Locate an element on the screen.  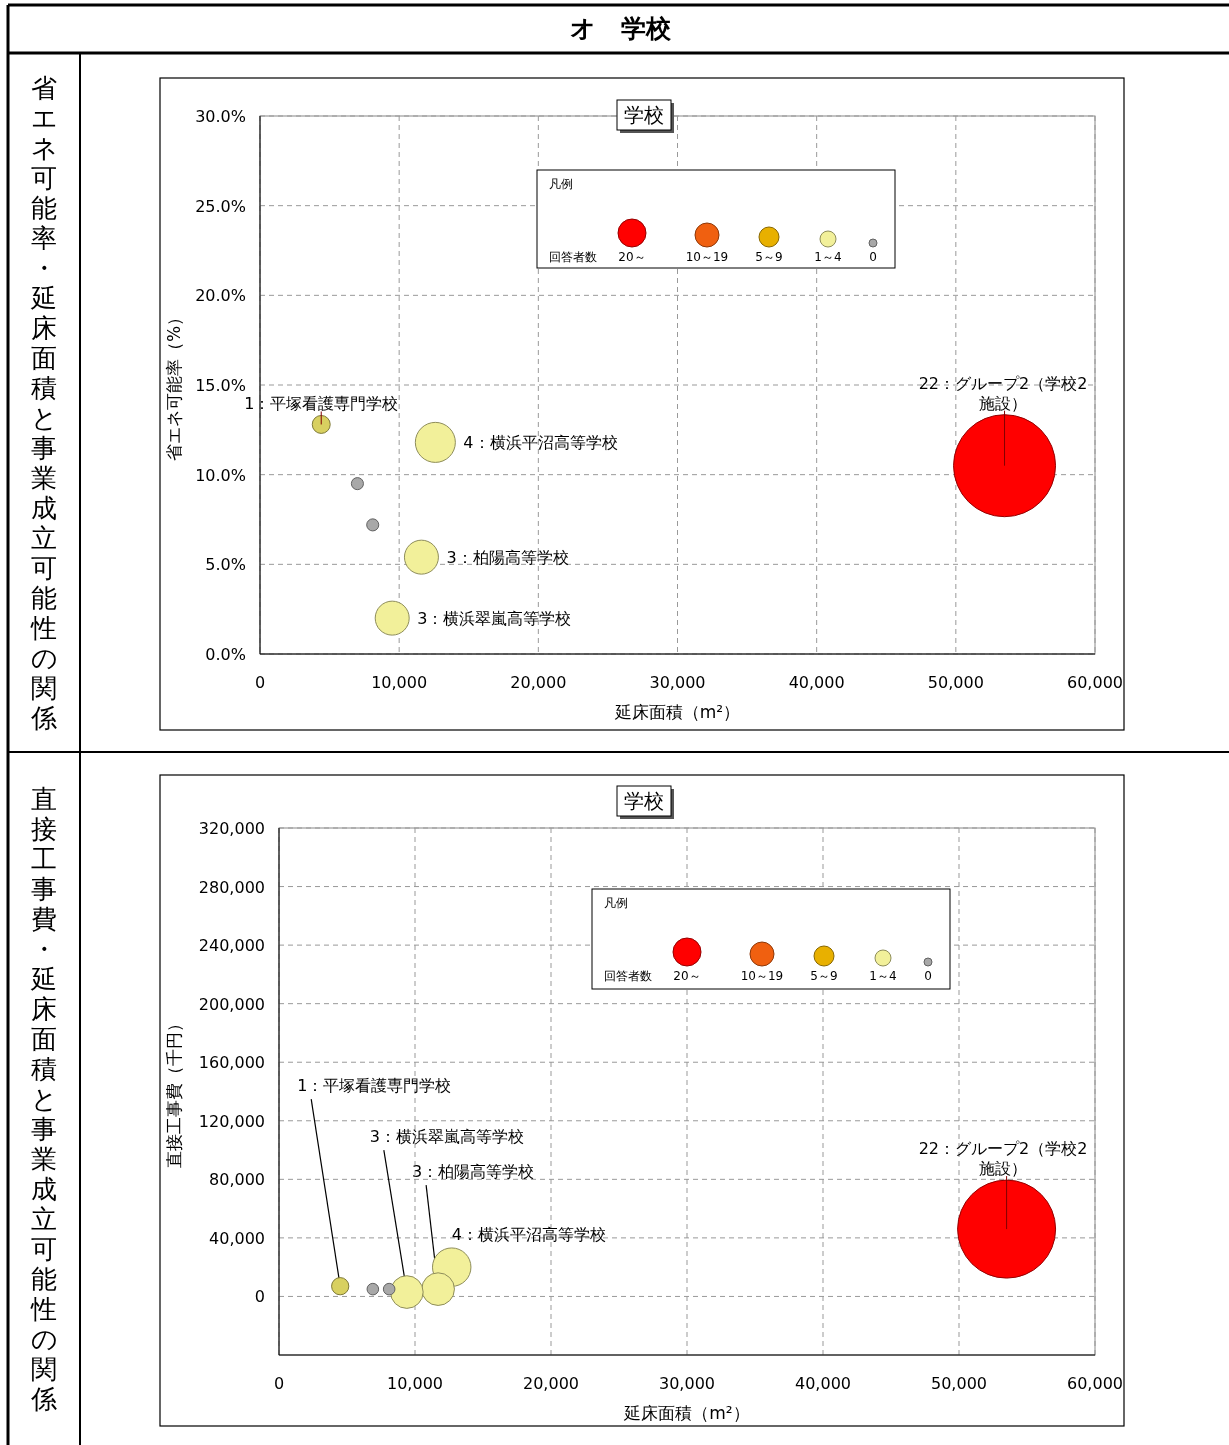
y-tick-label: 280,000 is located at coordinates (231, 887).